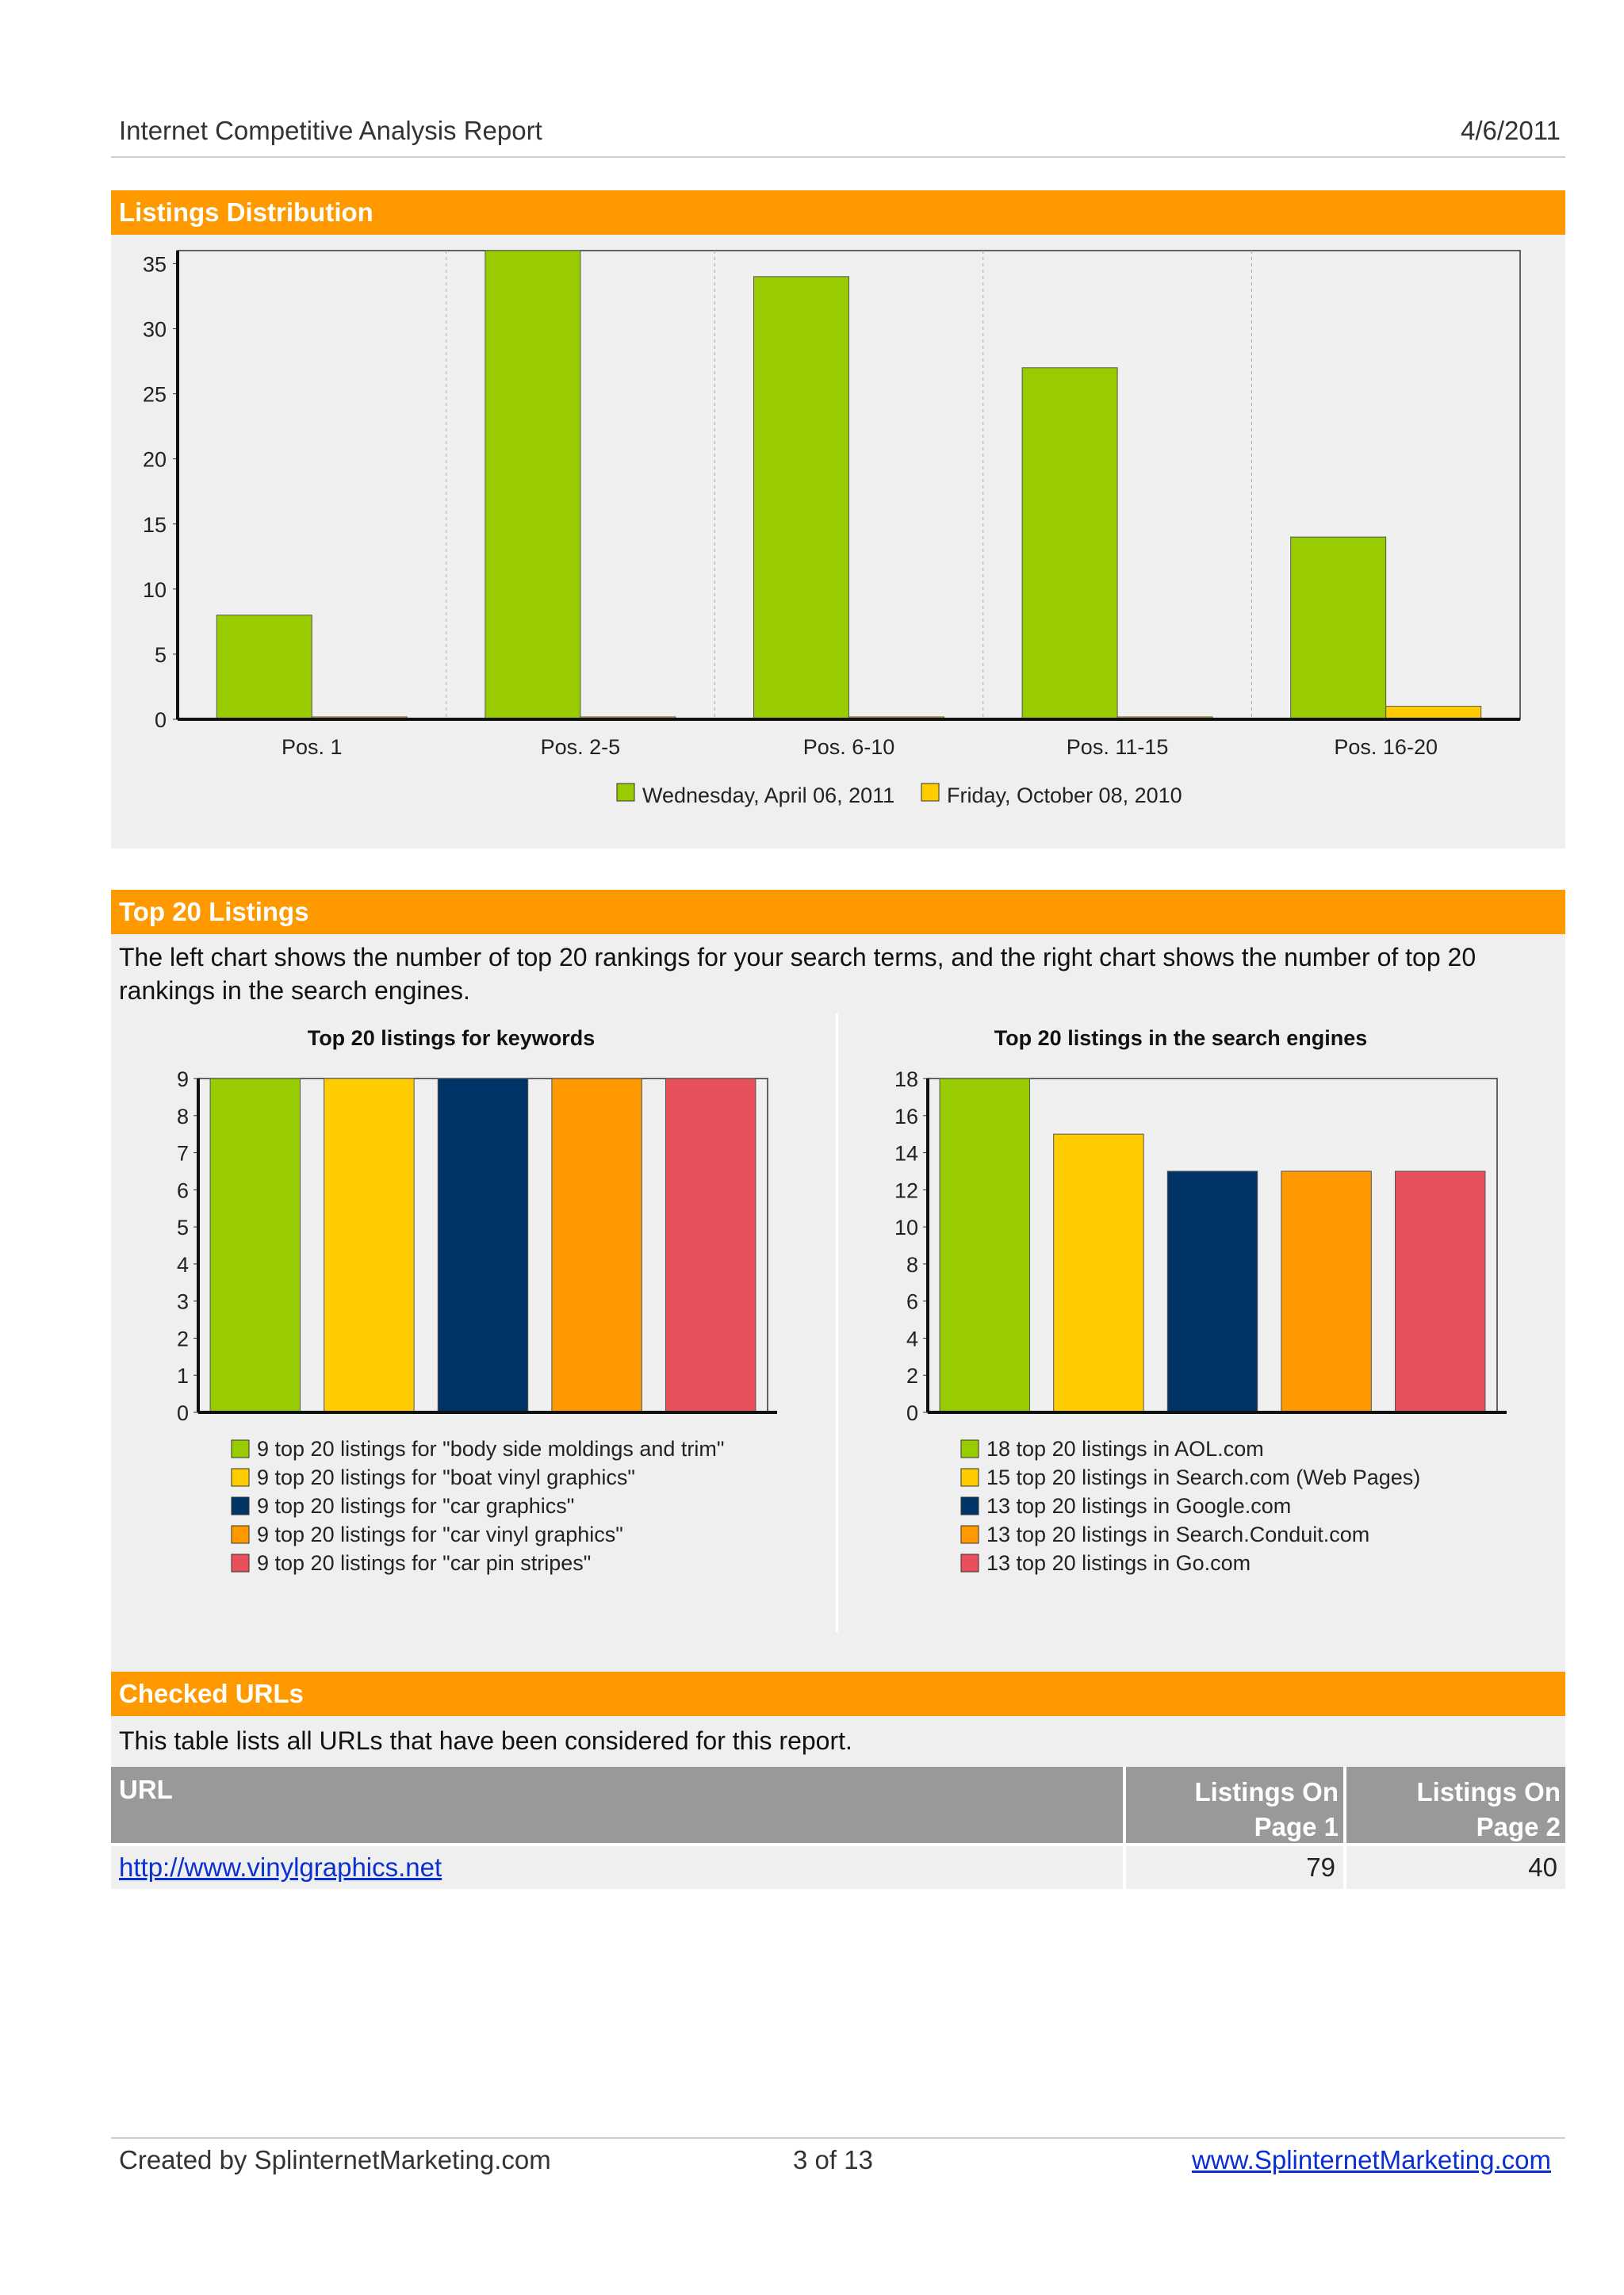  I want to click on checked-urls-header: Checked URLs, so click(838, 1694).